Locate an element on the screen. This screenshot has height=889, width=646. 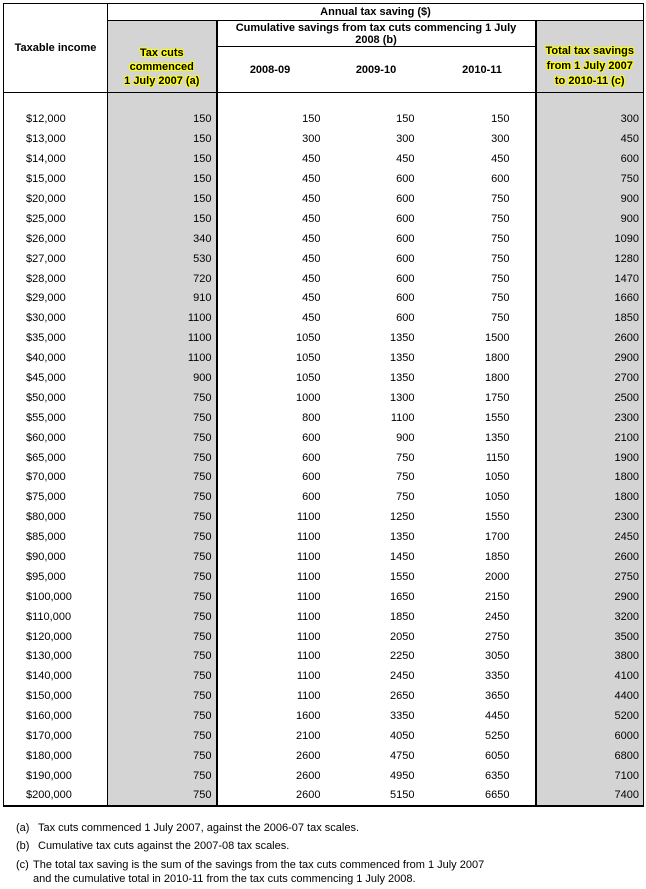
savings-2010-11-cell: 3350 is located at coordinates (497, 676).